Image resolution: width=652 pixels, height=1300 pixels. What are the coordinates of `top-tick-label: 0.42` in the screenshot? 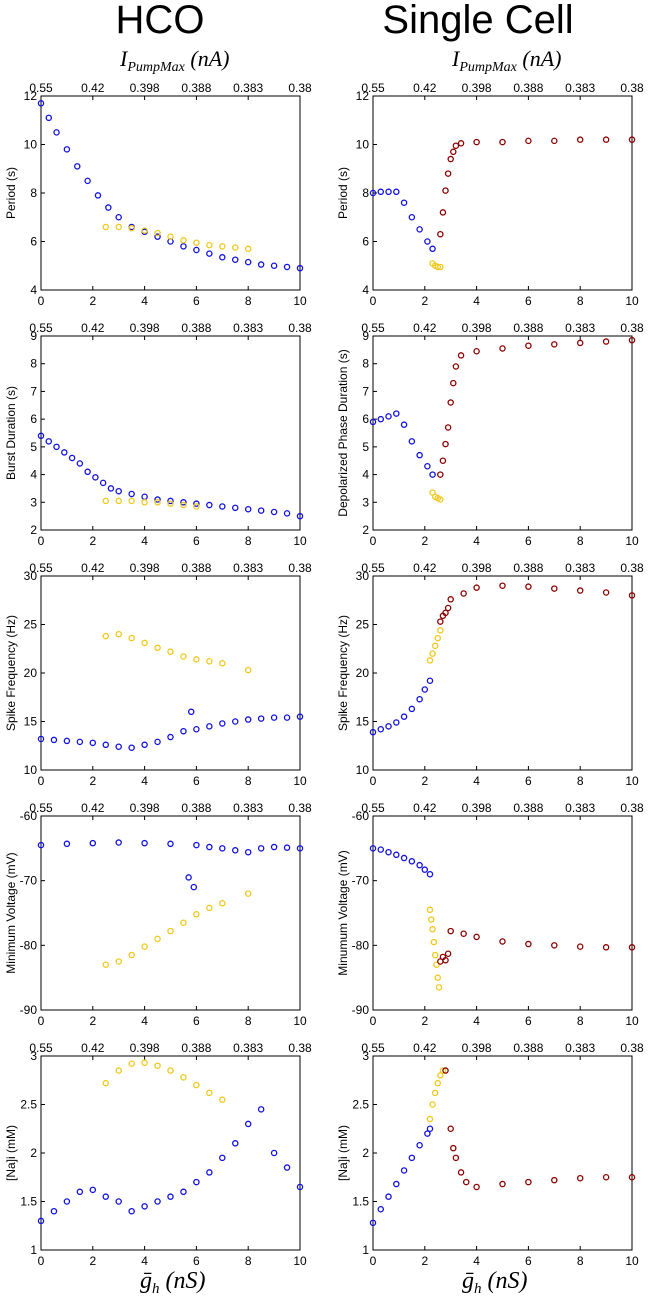 It's located at (93, 88).